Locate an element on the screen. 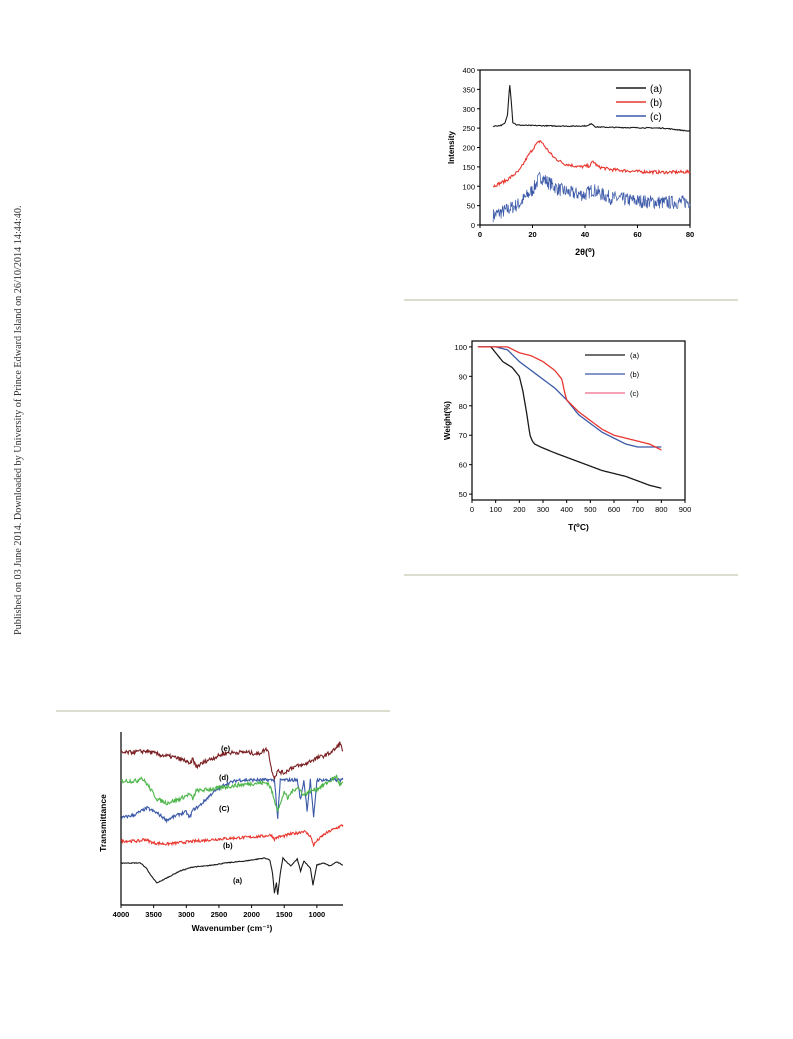 Image resolution: width=793 pixels, height=1039 pixels. xrd-ytick-label: 300 is located at coordinates (468, 109).